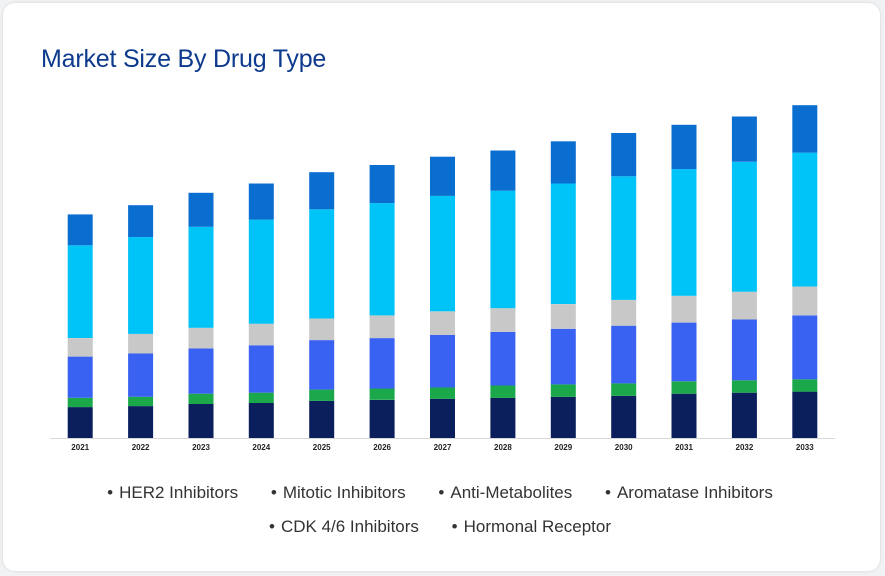 The width and height of the screenshot is (885, 576). What do you see at coordinates (80, 447) in the screenshot?
I see `x-tick-label: 2021` at bounding box center [80, 447].